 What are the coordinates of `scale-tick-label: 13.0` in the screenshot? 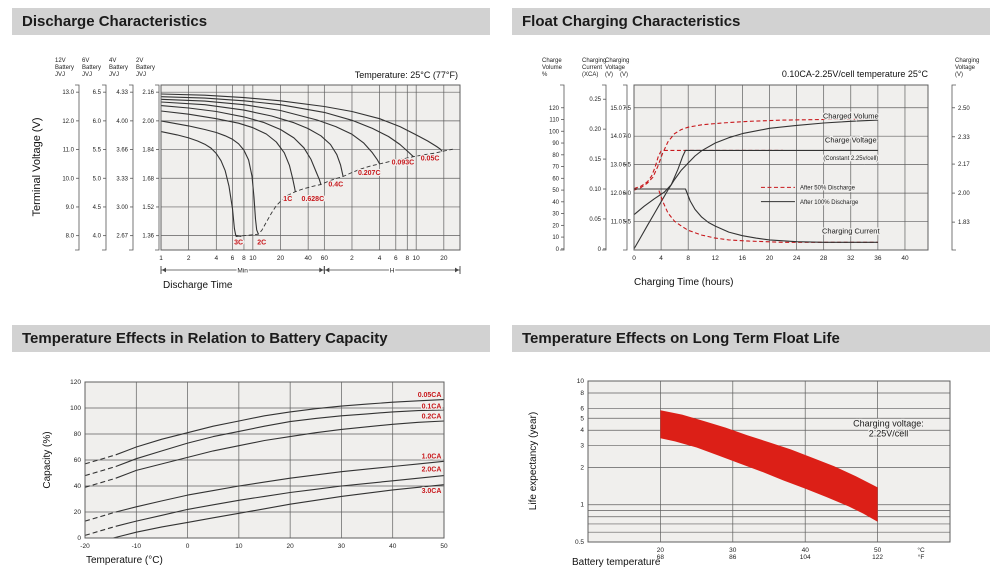 It's located at (68, 93).